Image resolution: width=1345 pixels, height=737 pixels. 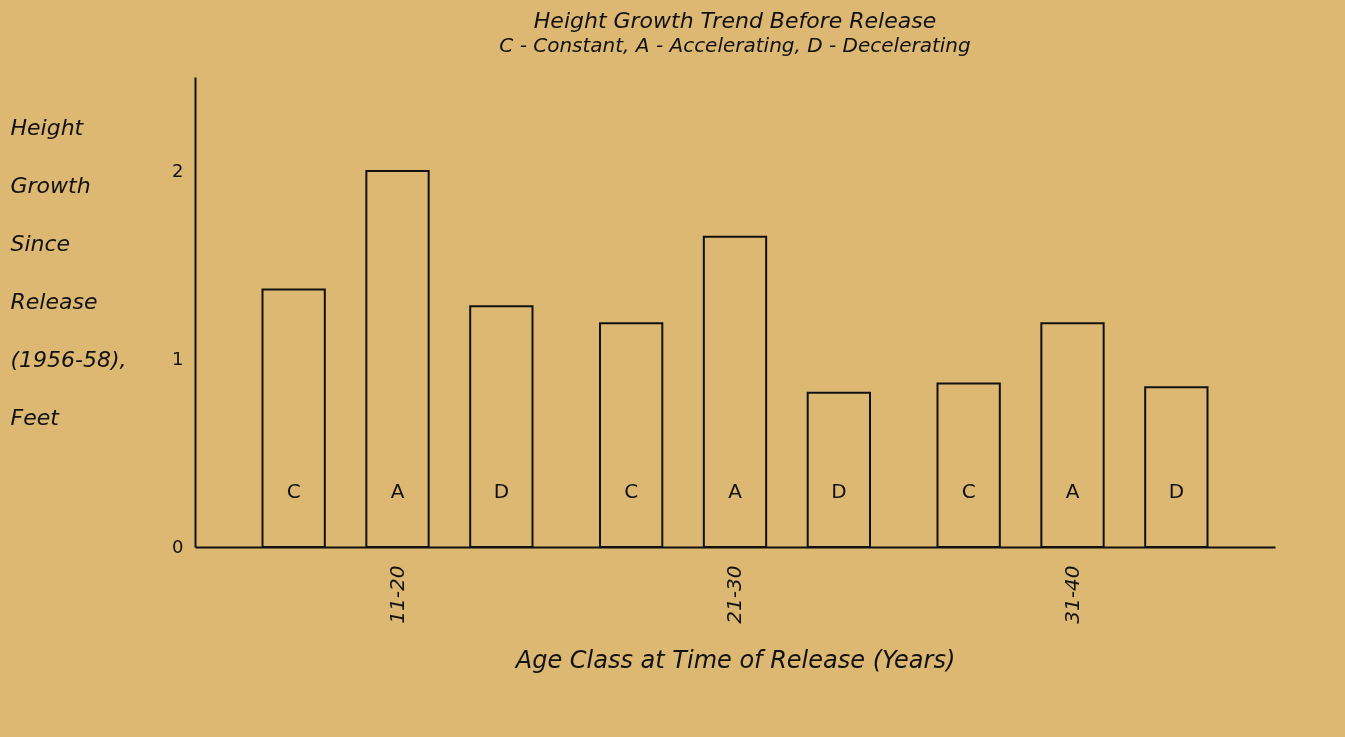 I want to click on y-tick-label: 1, so click(x=178, y=358).